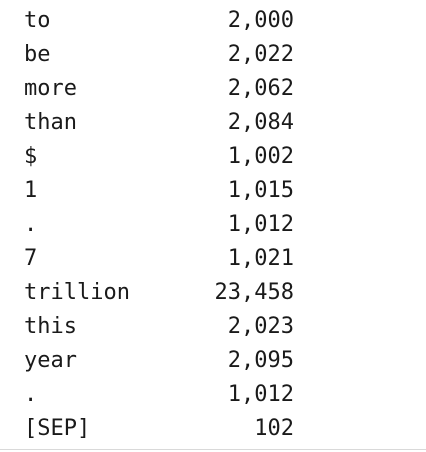 Image resolution: width=426 pixels, height=452 pixels. What do you see at coordinates (159, 89) in the screenshot?
I see `token-row: more 2,062` at bounding box center [159, 89].